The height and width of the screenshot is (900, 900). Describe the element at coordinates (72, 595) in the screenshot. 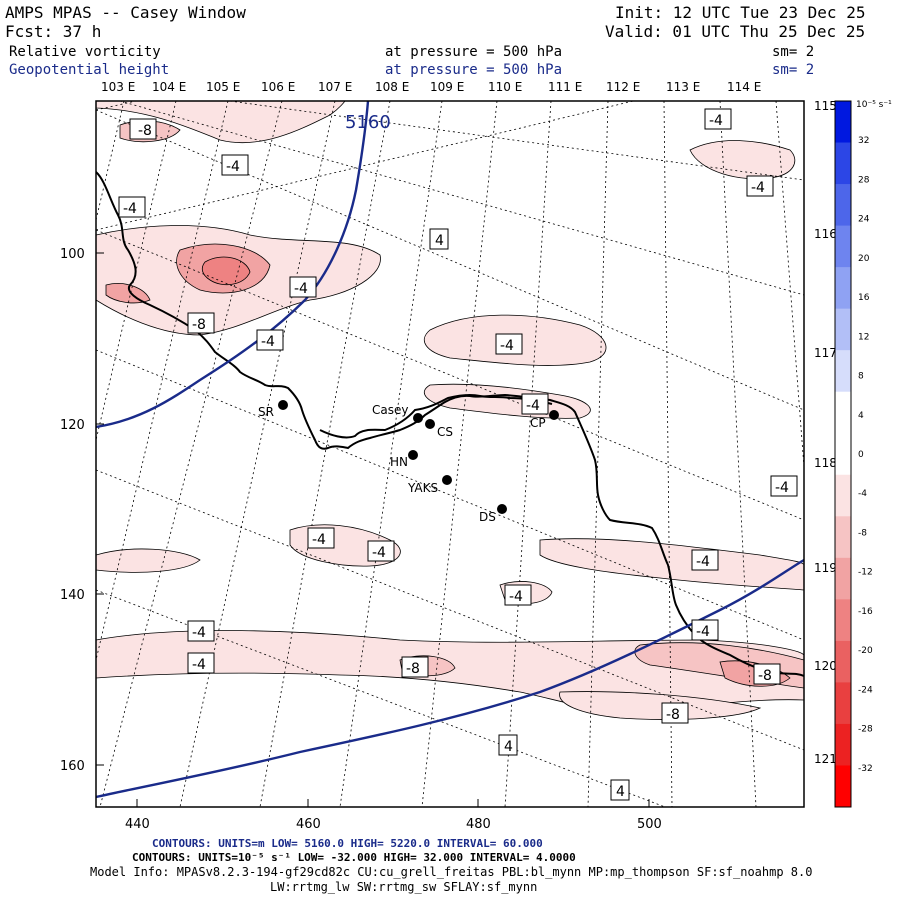

I see `y-label: 140` at that location.